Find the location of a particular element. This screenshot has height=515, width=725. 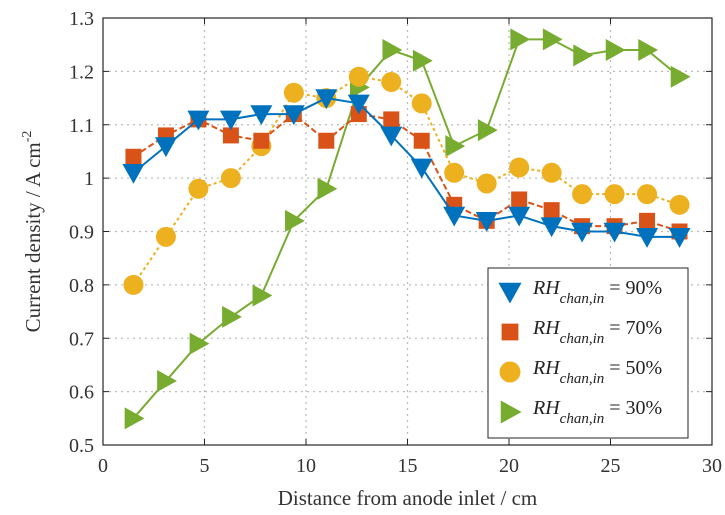

y-axis-label-superscript: -2 is located at coordinates (27, 137).